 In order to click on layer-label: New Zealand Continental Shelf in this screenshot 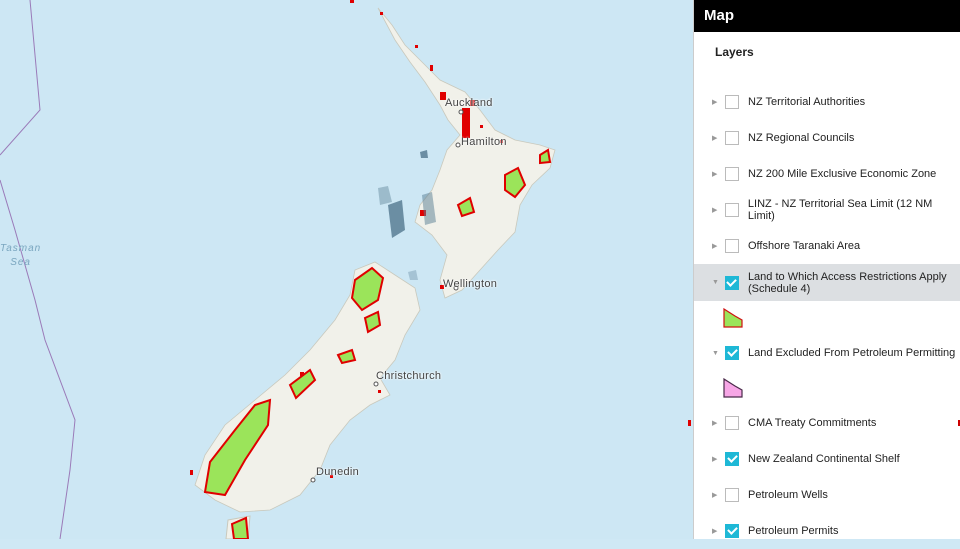, I will do `click(824, 459)`.